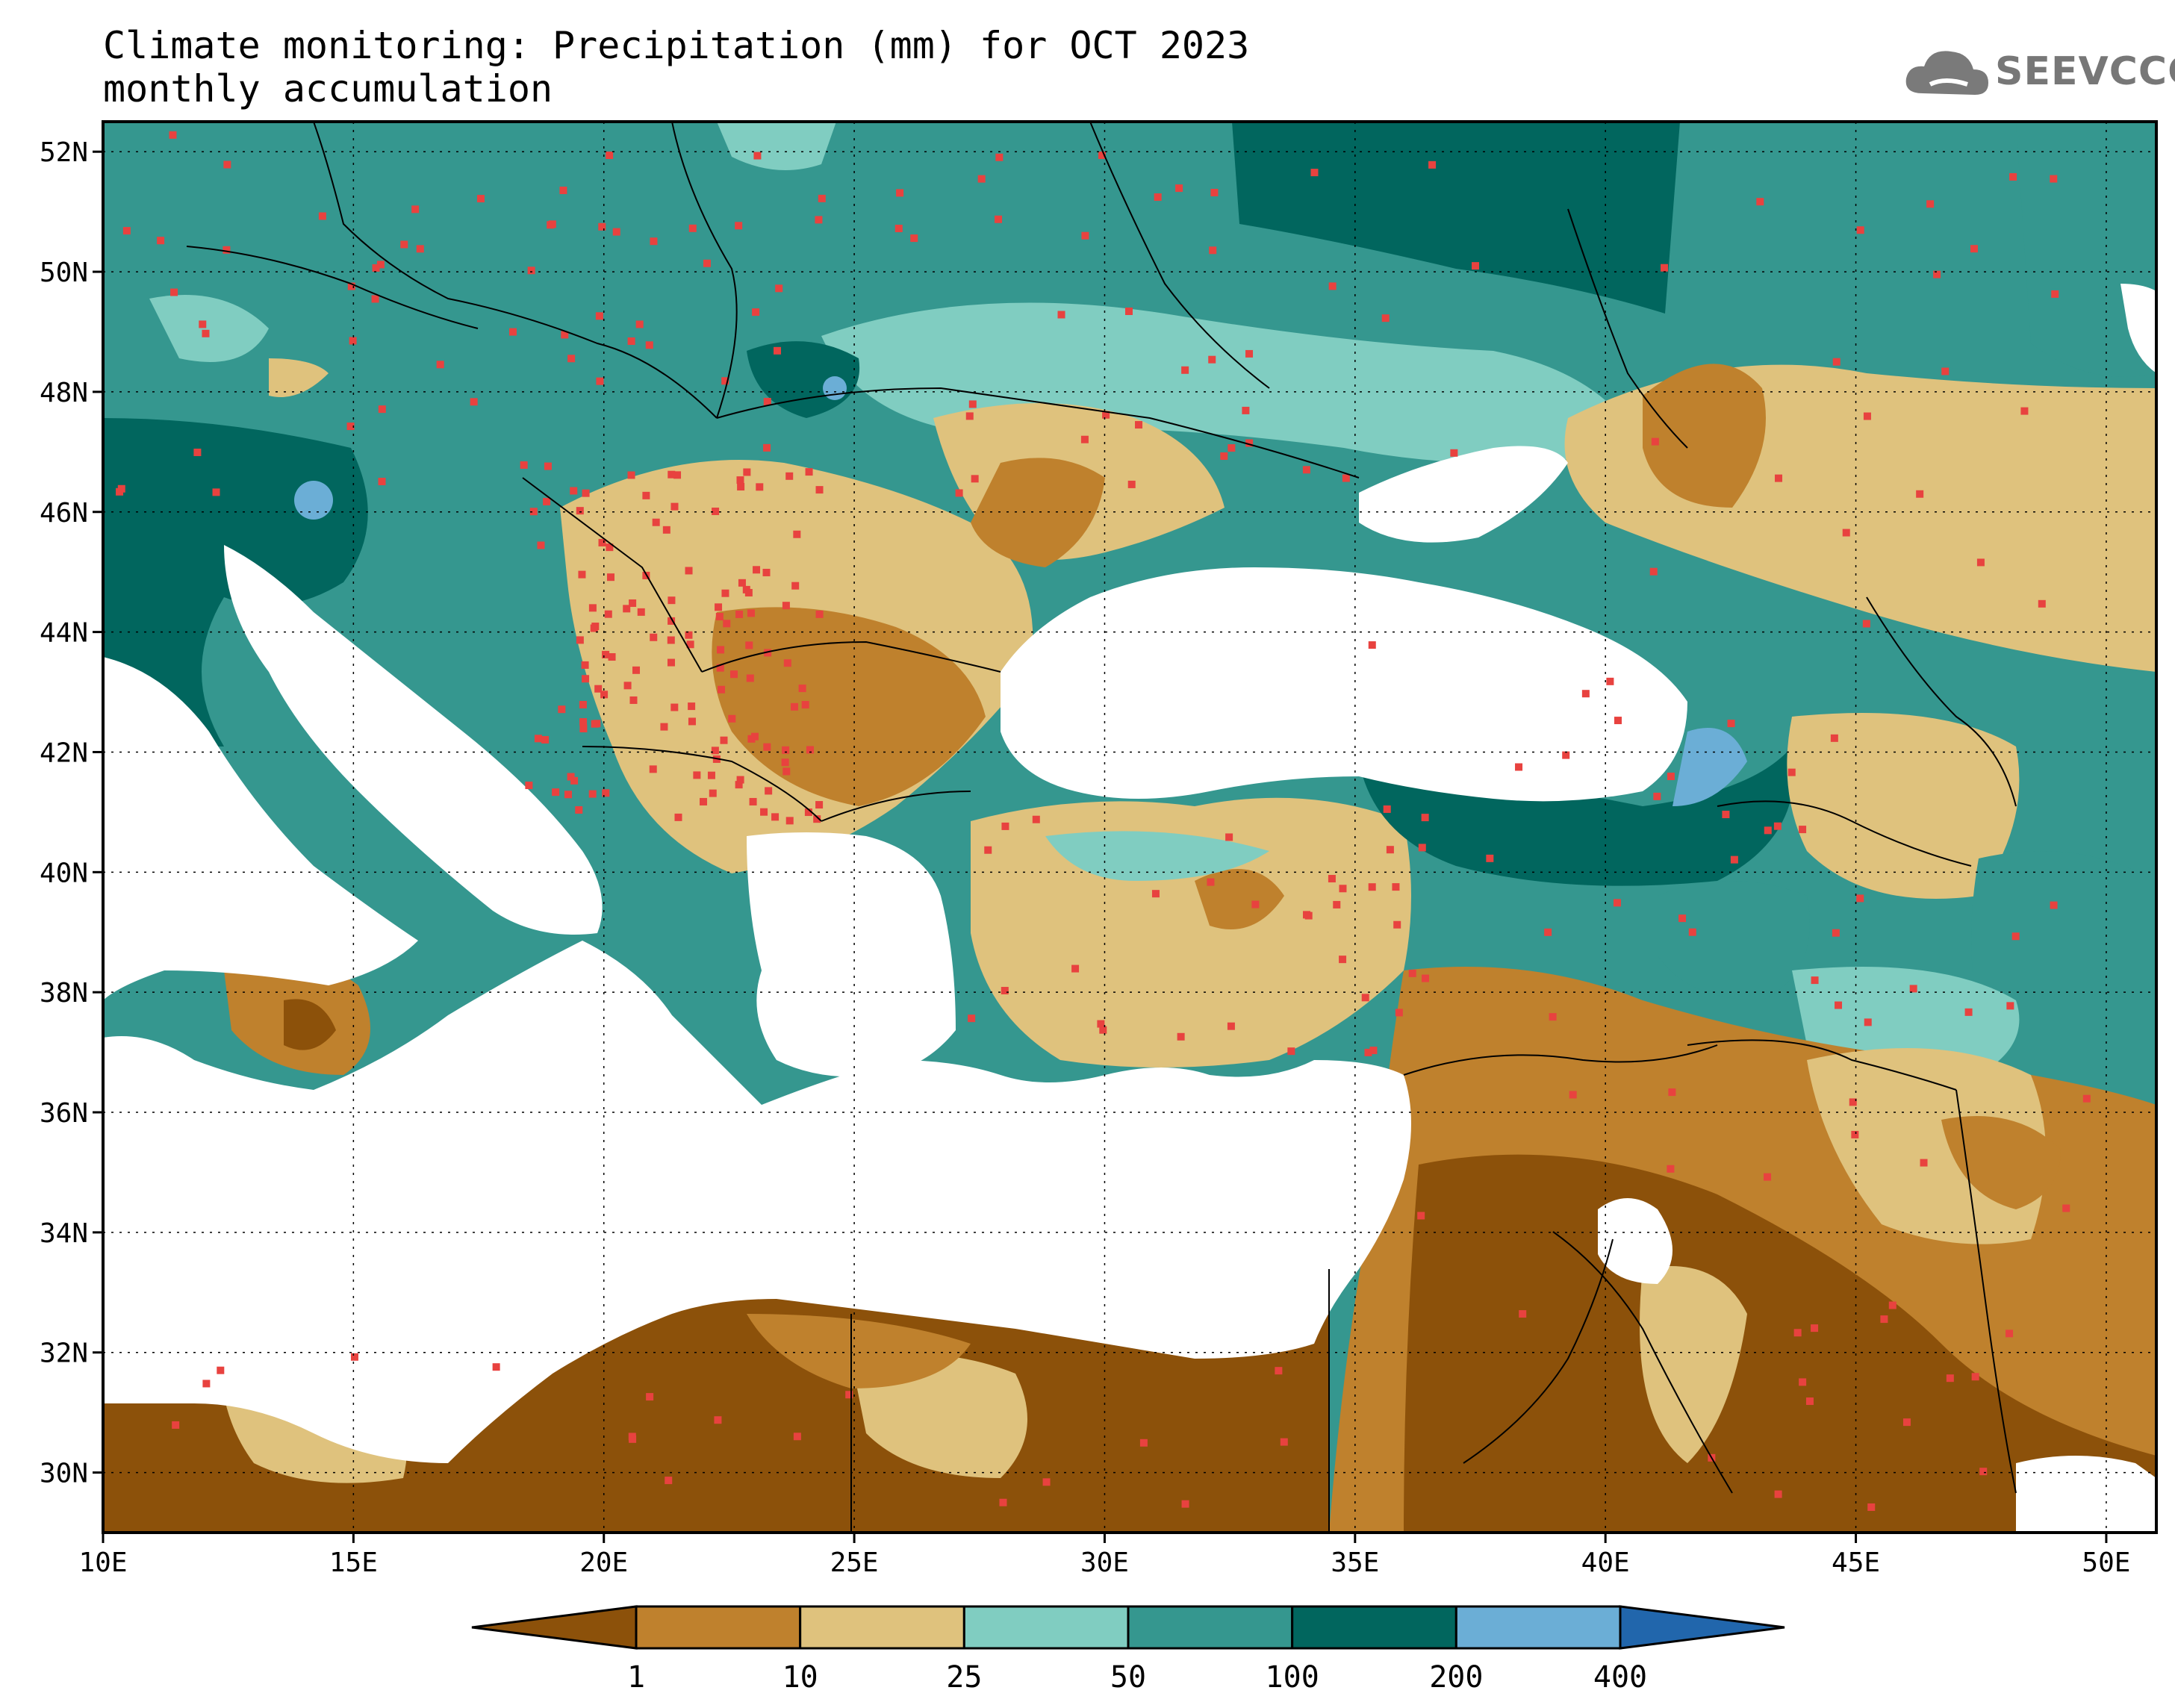  What do you see at coordinates (1292, 1677) in the screenshot?
I see `colorbar-label: 100` at bounding box center [1292, 1677].